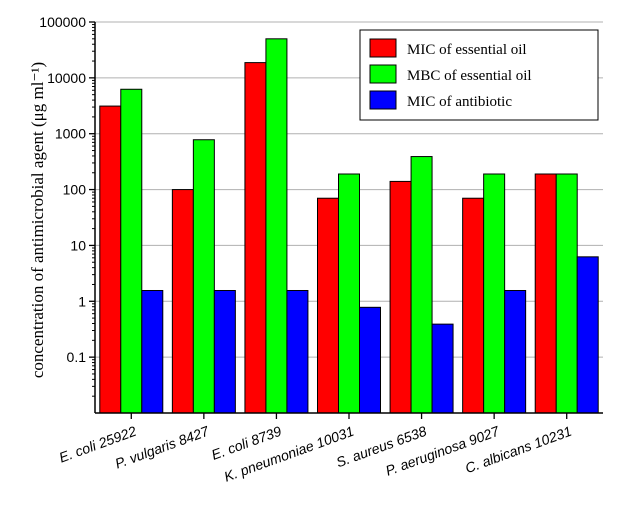 This screenshot has width=624, height=505. I want to click on y-tick-label: 100000, so click(62, 22).